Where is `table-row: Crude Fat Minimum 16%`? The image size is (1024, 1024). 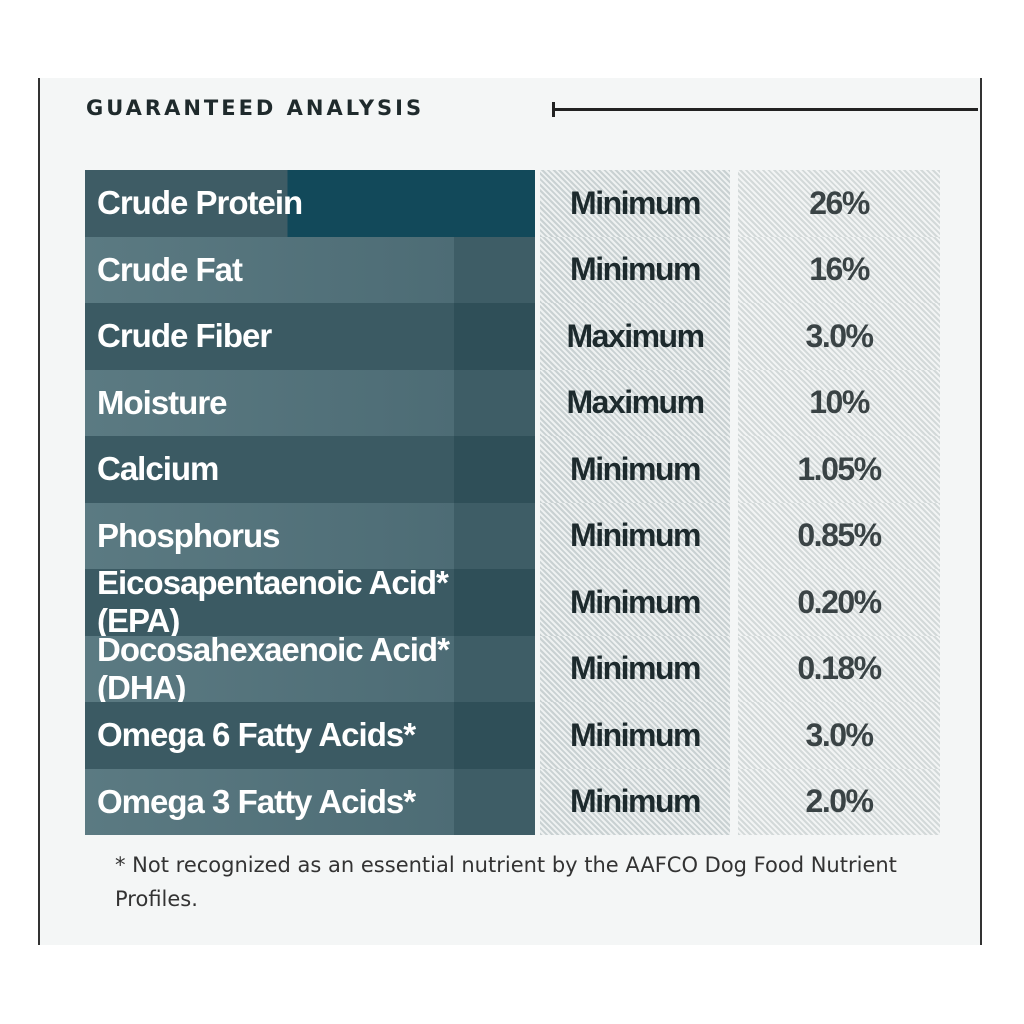
table-row: Crude Fat Minimum 16% is located at coordinates (512, 269).